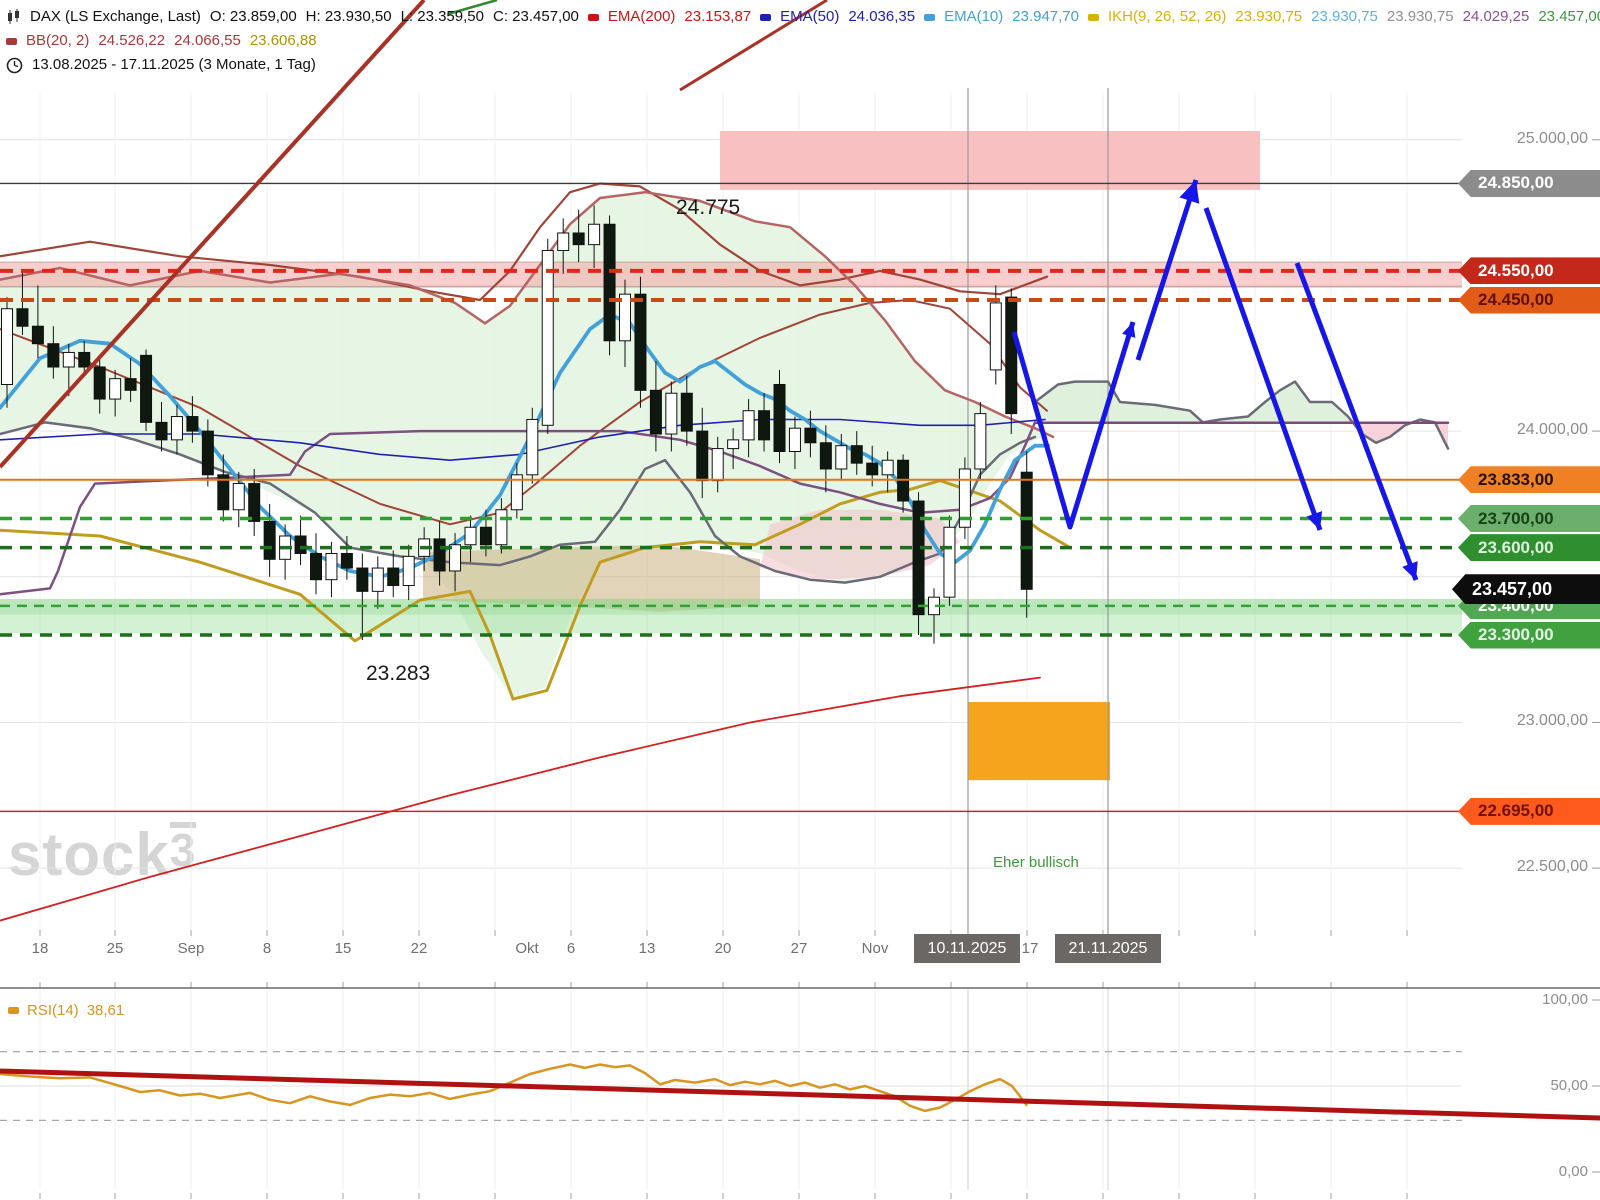 The image size is (1600, 1200). I want to click on scenario-box-orange, so click(1039, 741).